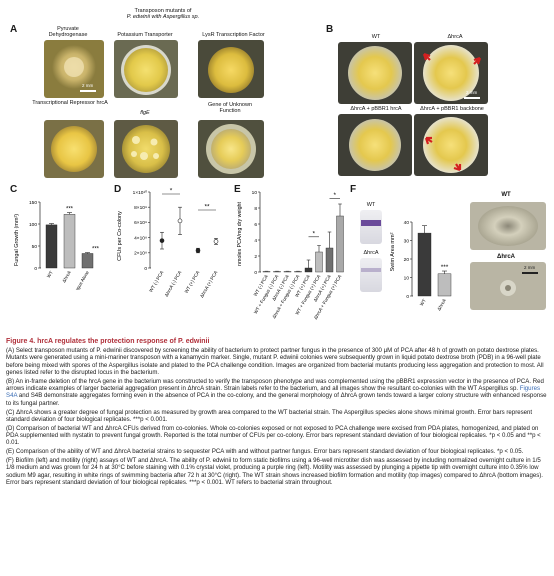 The image size is (554, 576). What do you see at coordinates (14, 29) in the screenshot?
I see `panel-a-letter: A` at bounding box center [14, 29].